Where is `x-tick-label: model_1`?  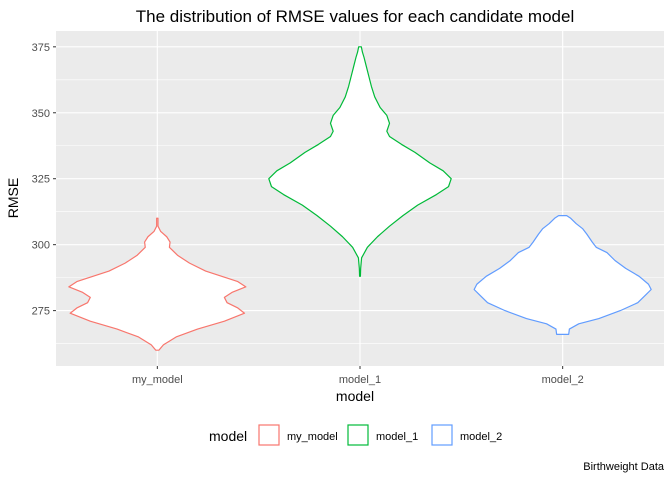
x-tick-label: model_1 is located at coordinates (360, 380).